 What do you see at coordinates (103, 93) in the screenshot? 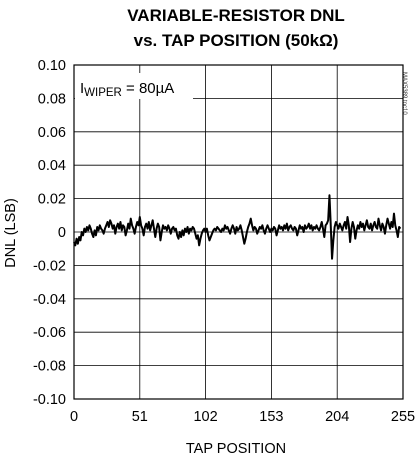
I see `annotation-subscript: WIPER` at bounding box center [103, 93].